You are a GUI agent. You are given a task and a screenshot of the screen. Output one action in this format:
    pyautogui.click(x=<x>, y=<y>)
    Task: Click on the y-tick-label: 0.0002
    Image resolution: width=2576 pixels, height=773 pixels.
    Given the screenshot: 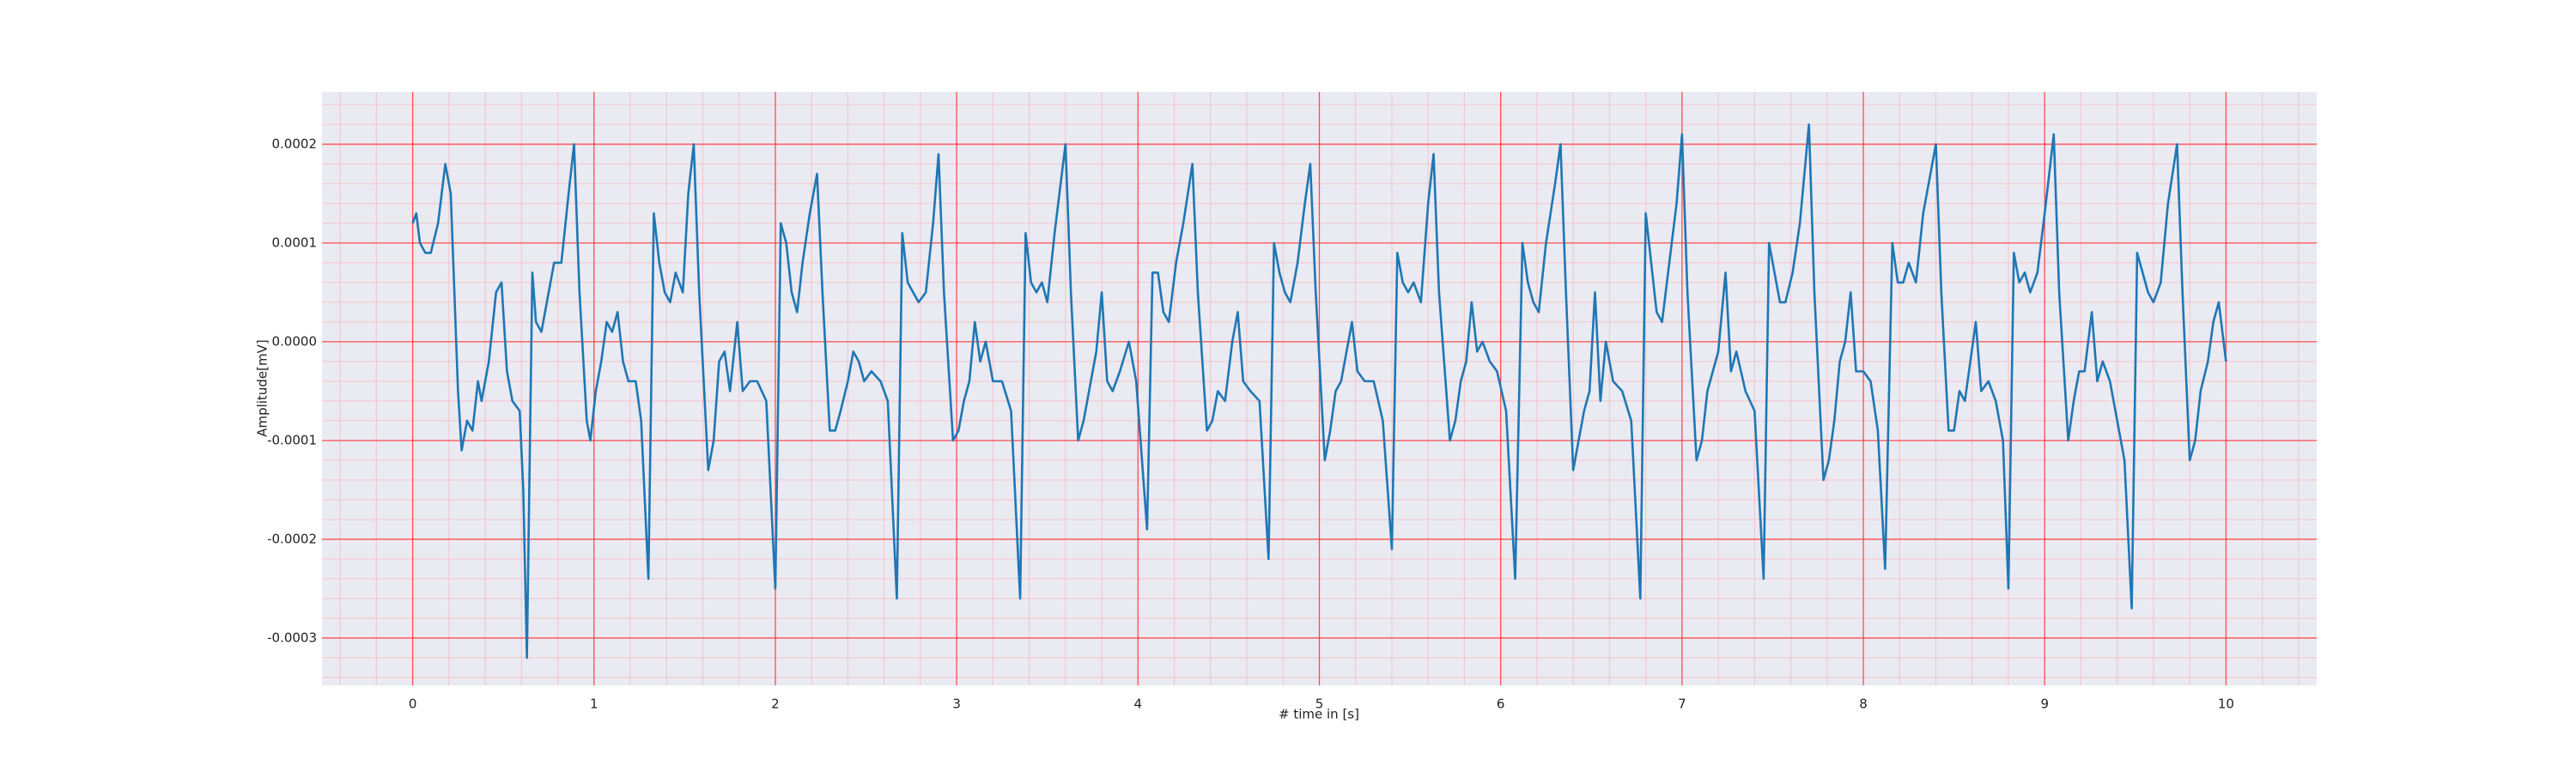 What is the action you would take?
    pyautogui.click(x=295, y=143)
    